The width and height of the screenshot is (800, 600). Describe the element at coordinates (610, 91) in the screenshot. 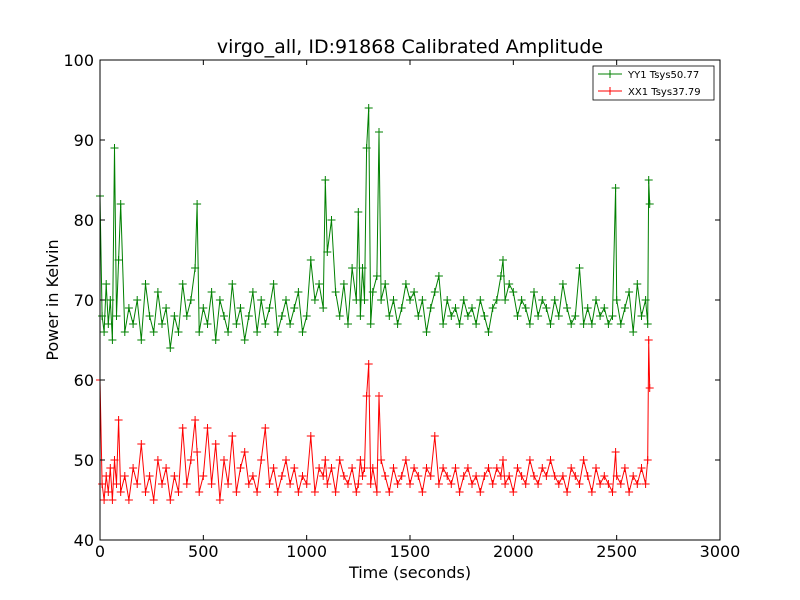

I see `legend-marker-xx1` at that location.